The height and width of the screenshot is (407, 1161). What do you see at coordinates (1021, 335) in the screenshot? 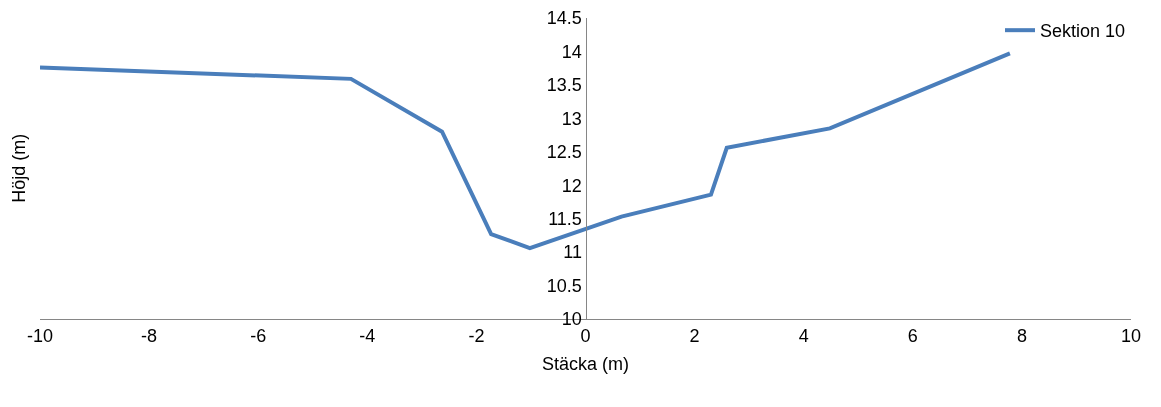
I see `x-tick-label: 8` at bounding box center [1021, 335].